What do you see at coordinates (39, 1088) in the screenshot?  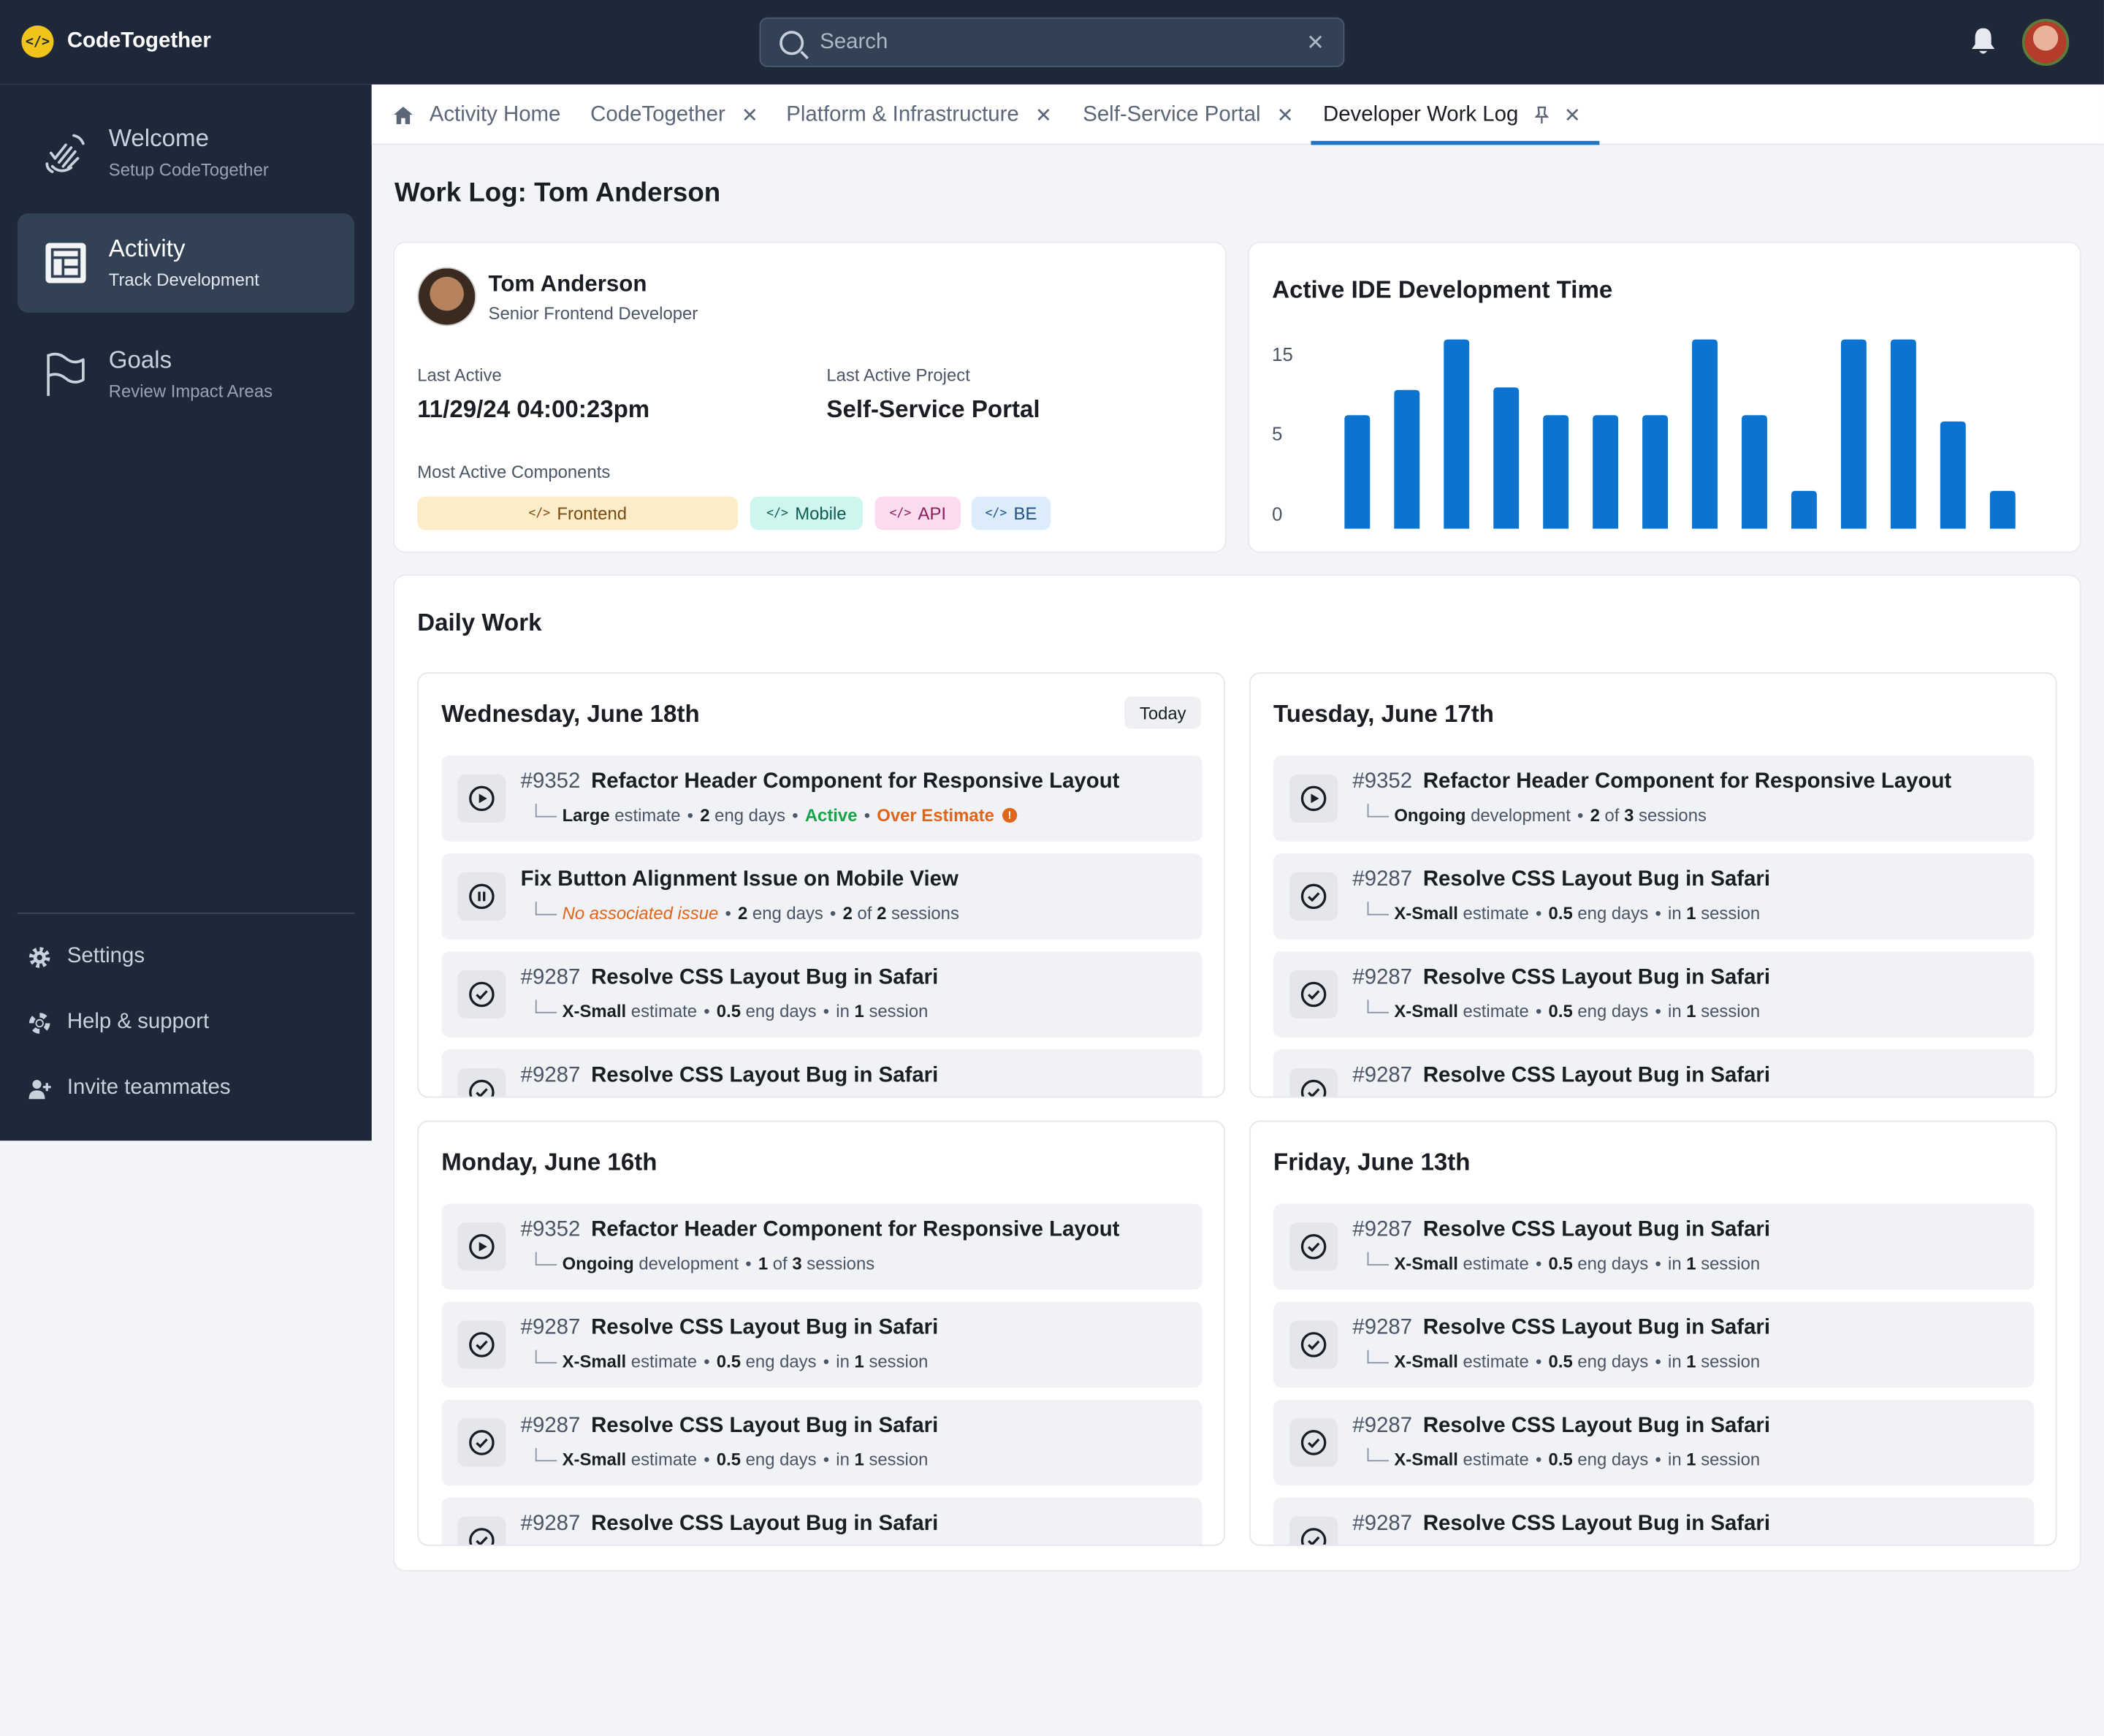 I see `add-user-icon` at bounding box center [39, 1088].